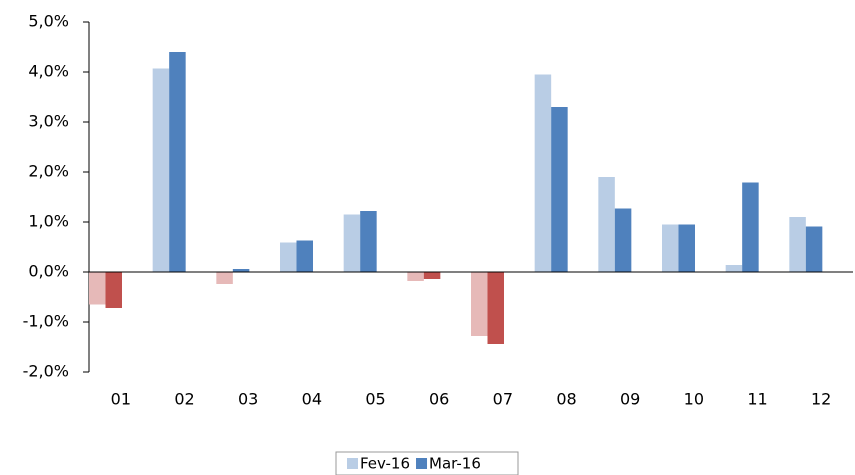 The width and height of the screenshot is (855, 475). I want to click on x-tick-label: 01, so click(121, 399).